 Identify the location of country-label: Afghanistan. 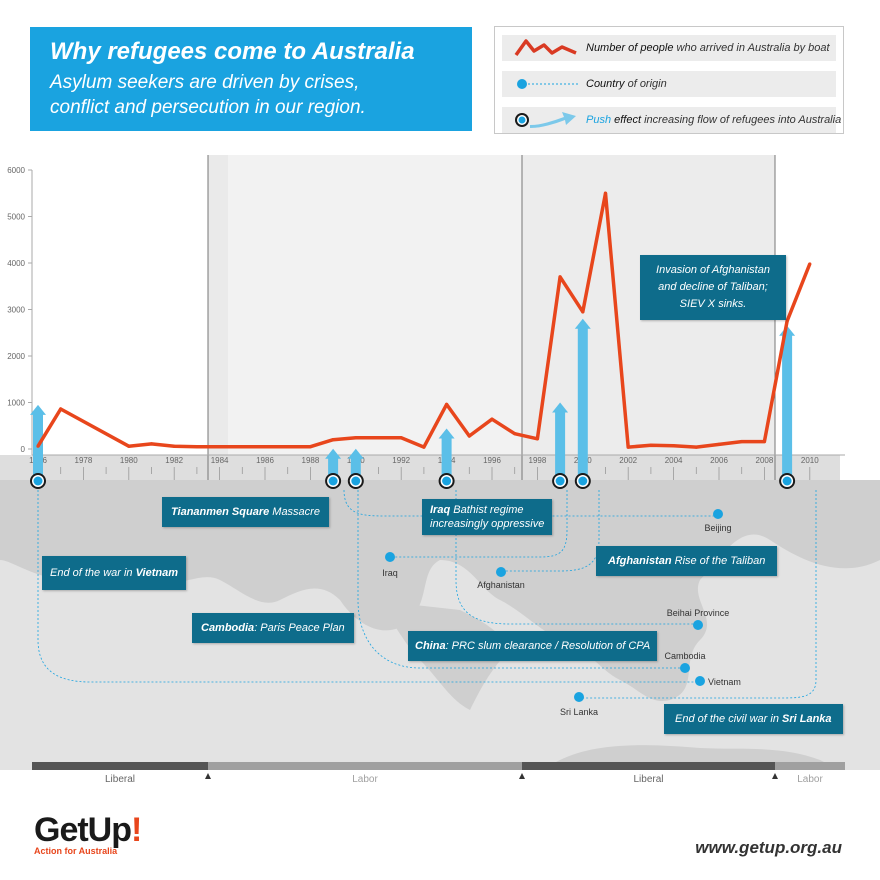
(501, 585).